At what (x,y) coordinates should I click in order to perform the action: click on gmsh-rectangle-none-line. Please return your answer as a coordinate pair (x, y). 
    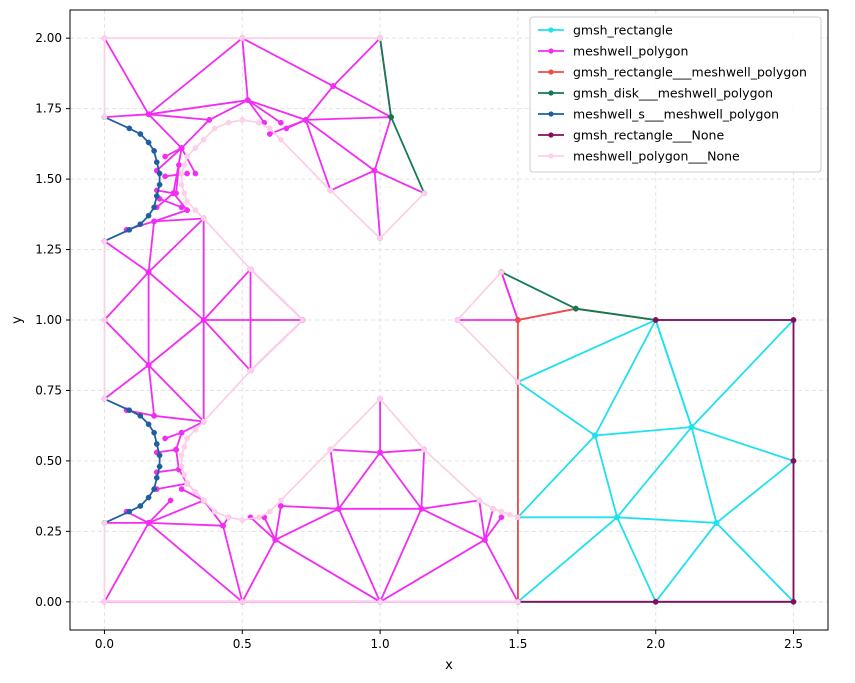
    Looking at the image, I should click on (656, 461).